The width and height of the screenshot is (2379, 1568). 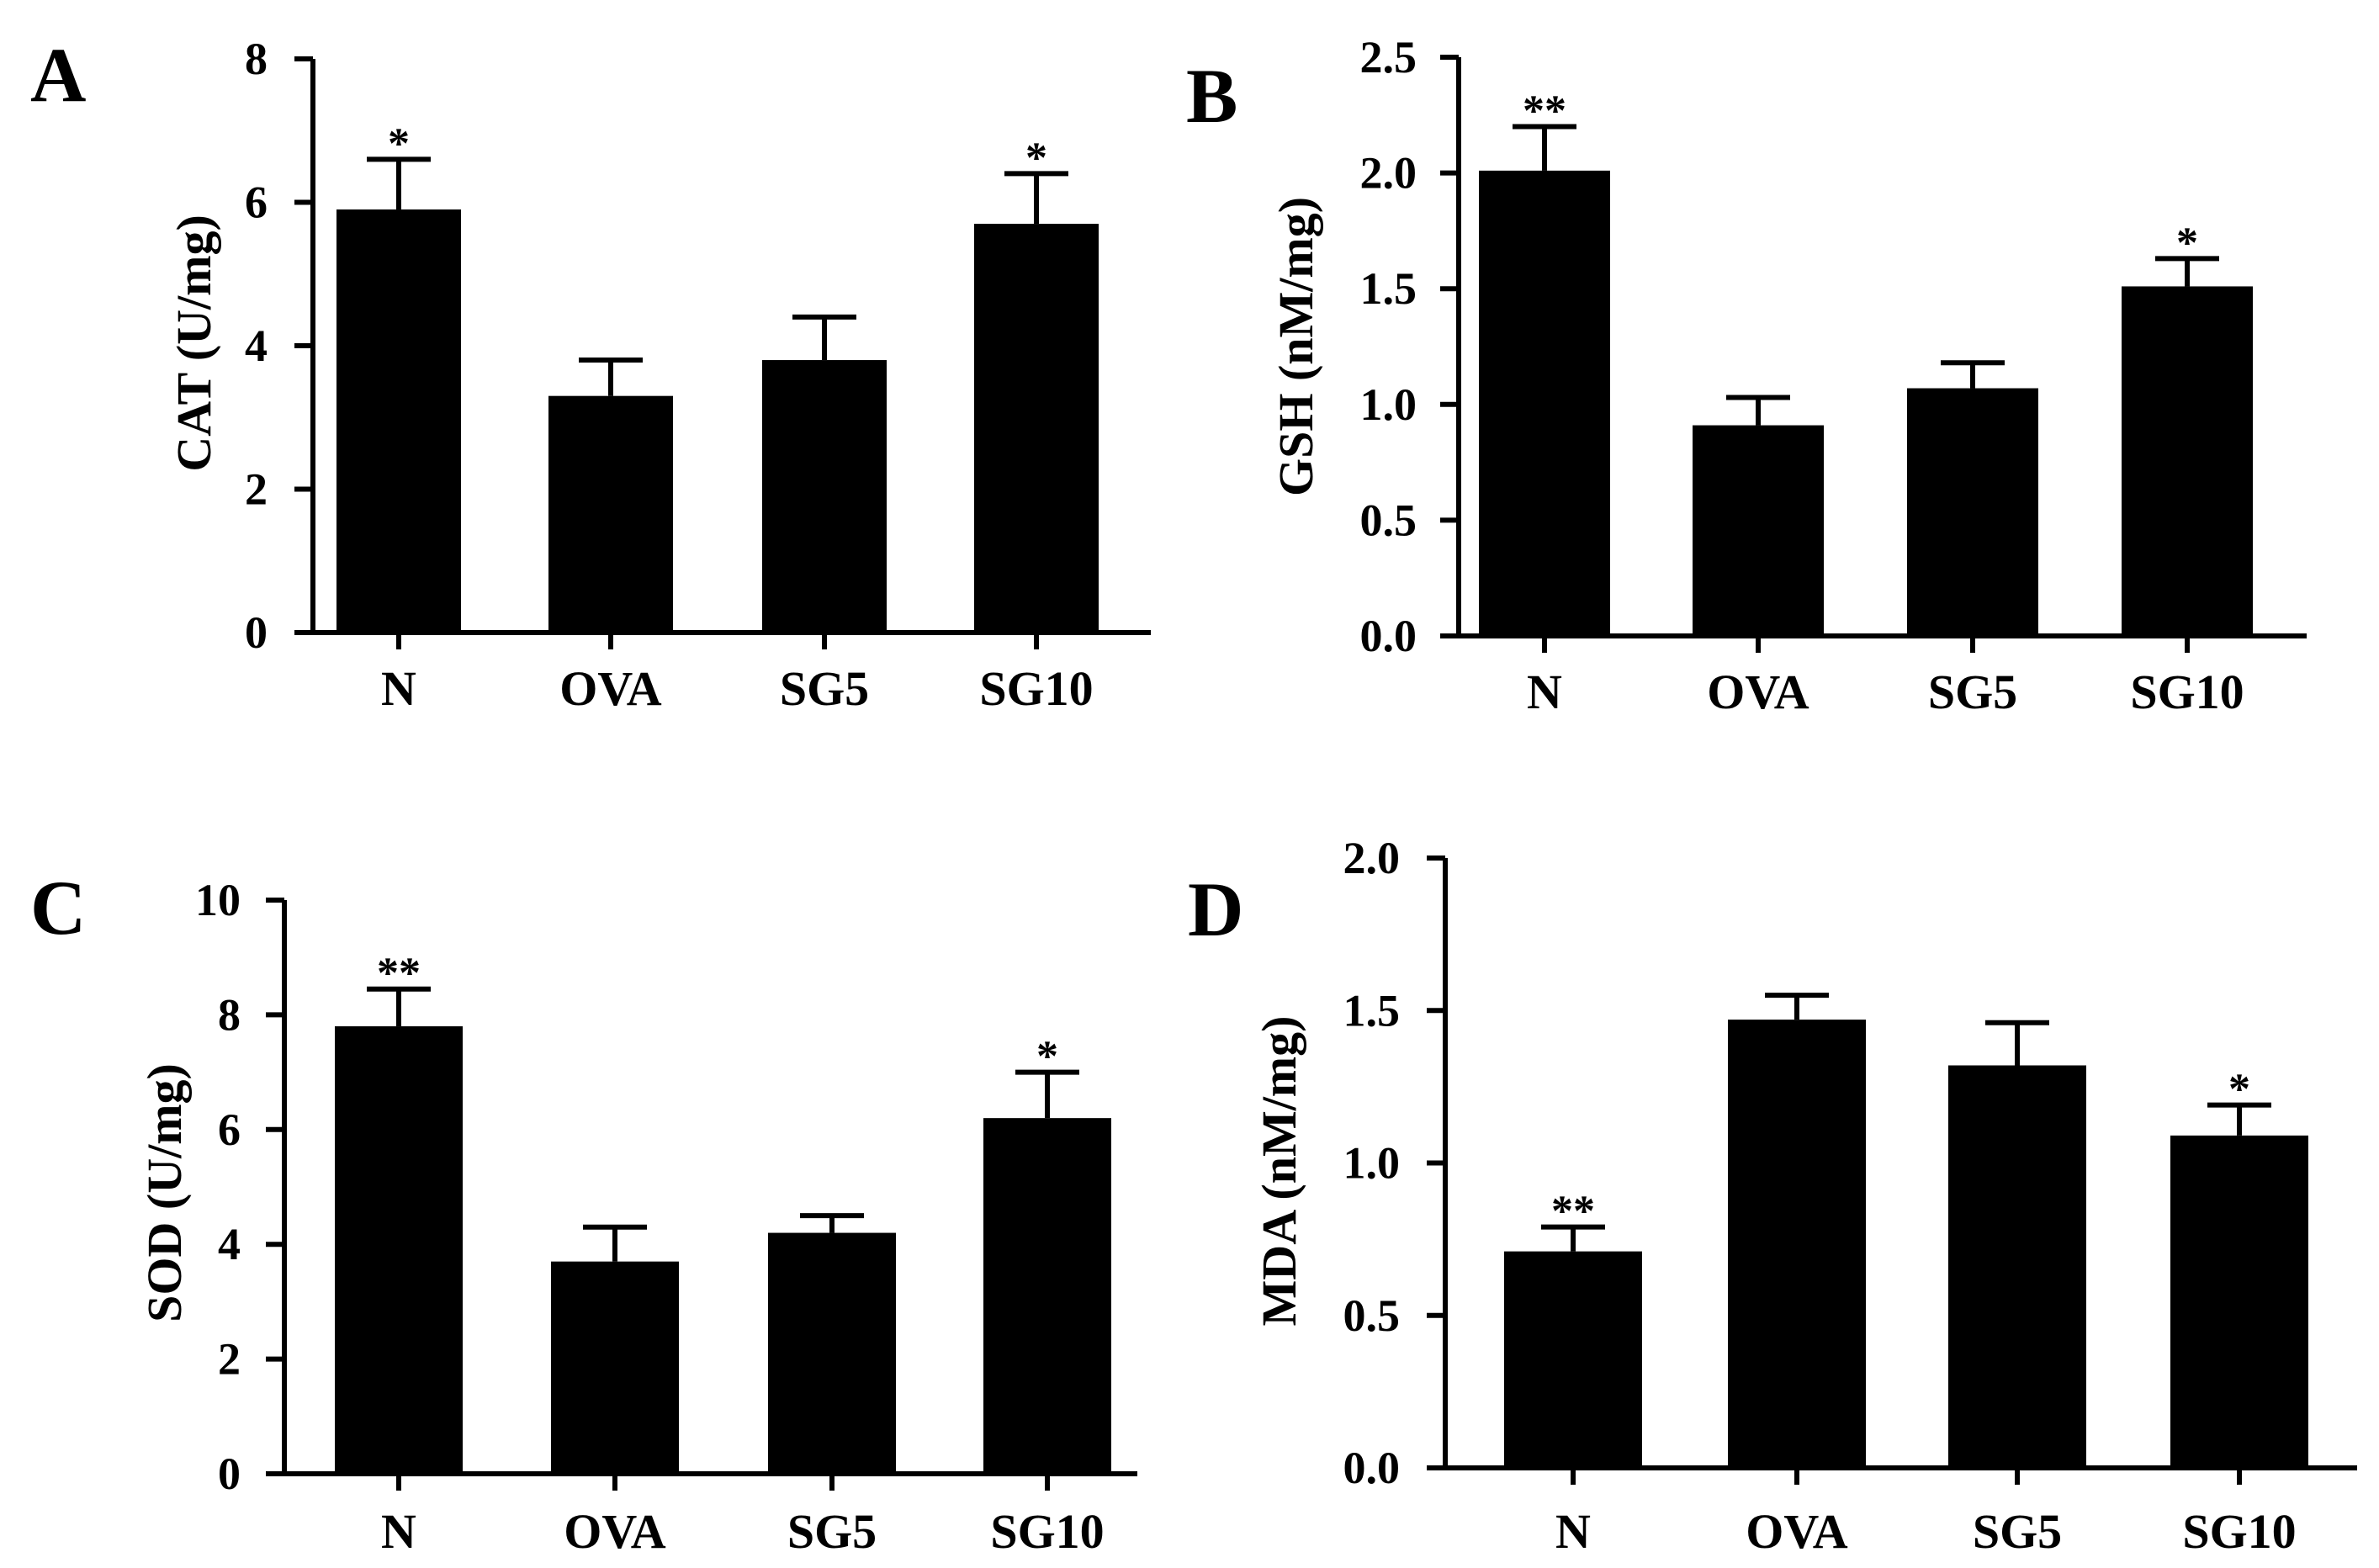 I want to click on panel-letter: A, so click(x=58, y=75).